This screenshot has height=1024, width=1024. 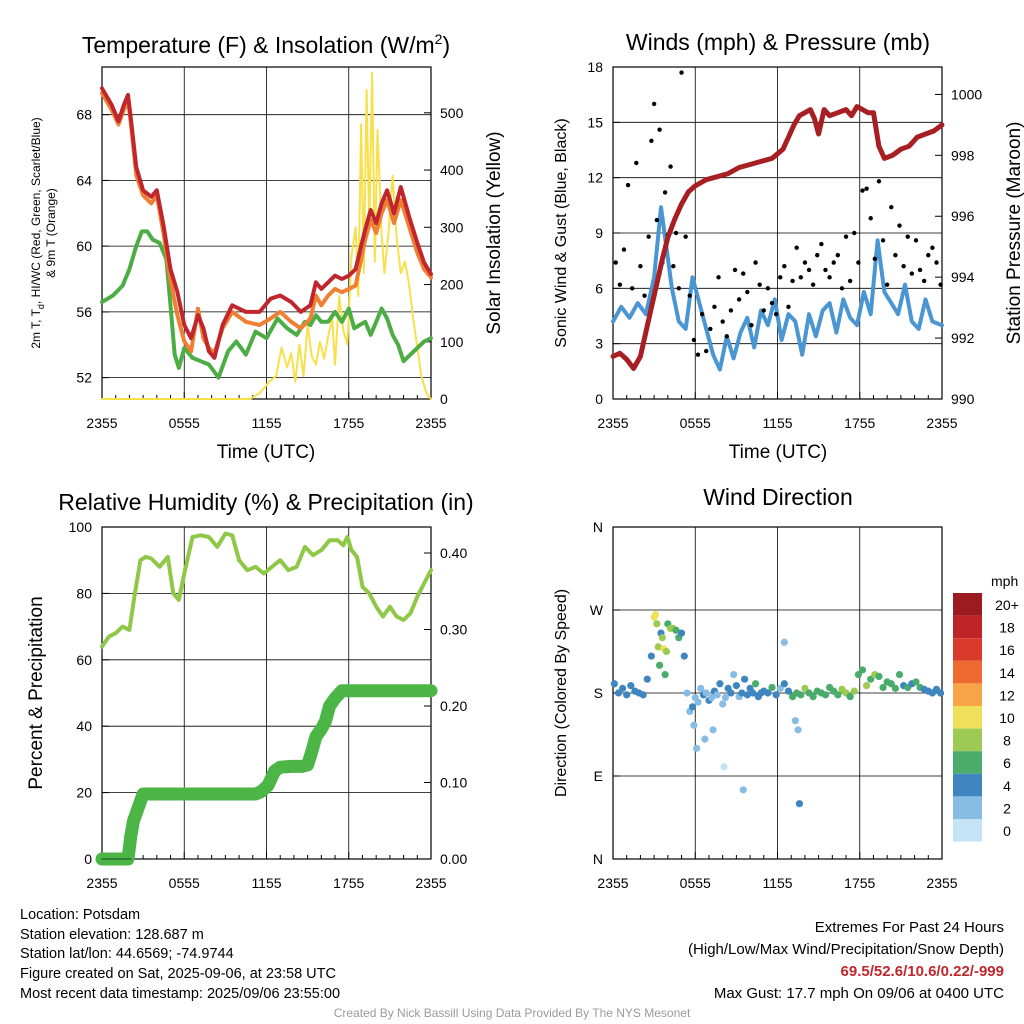 What do you see at coordinates (599, 399) in the screenshot?
I see `wind-ytick-label-left: 0` at bounding box center [599, 399].